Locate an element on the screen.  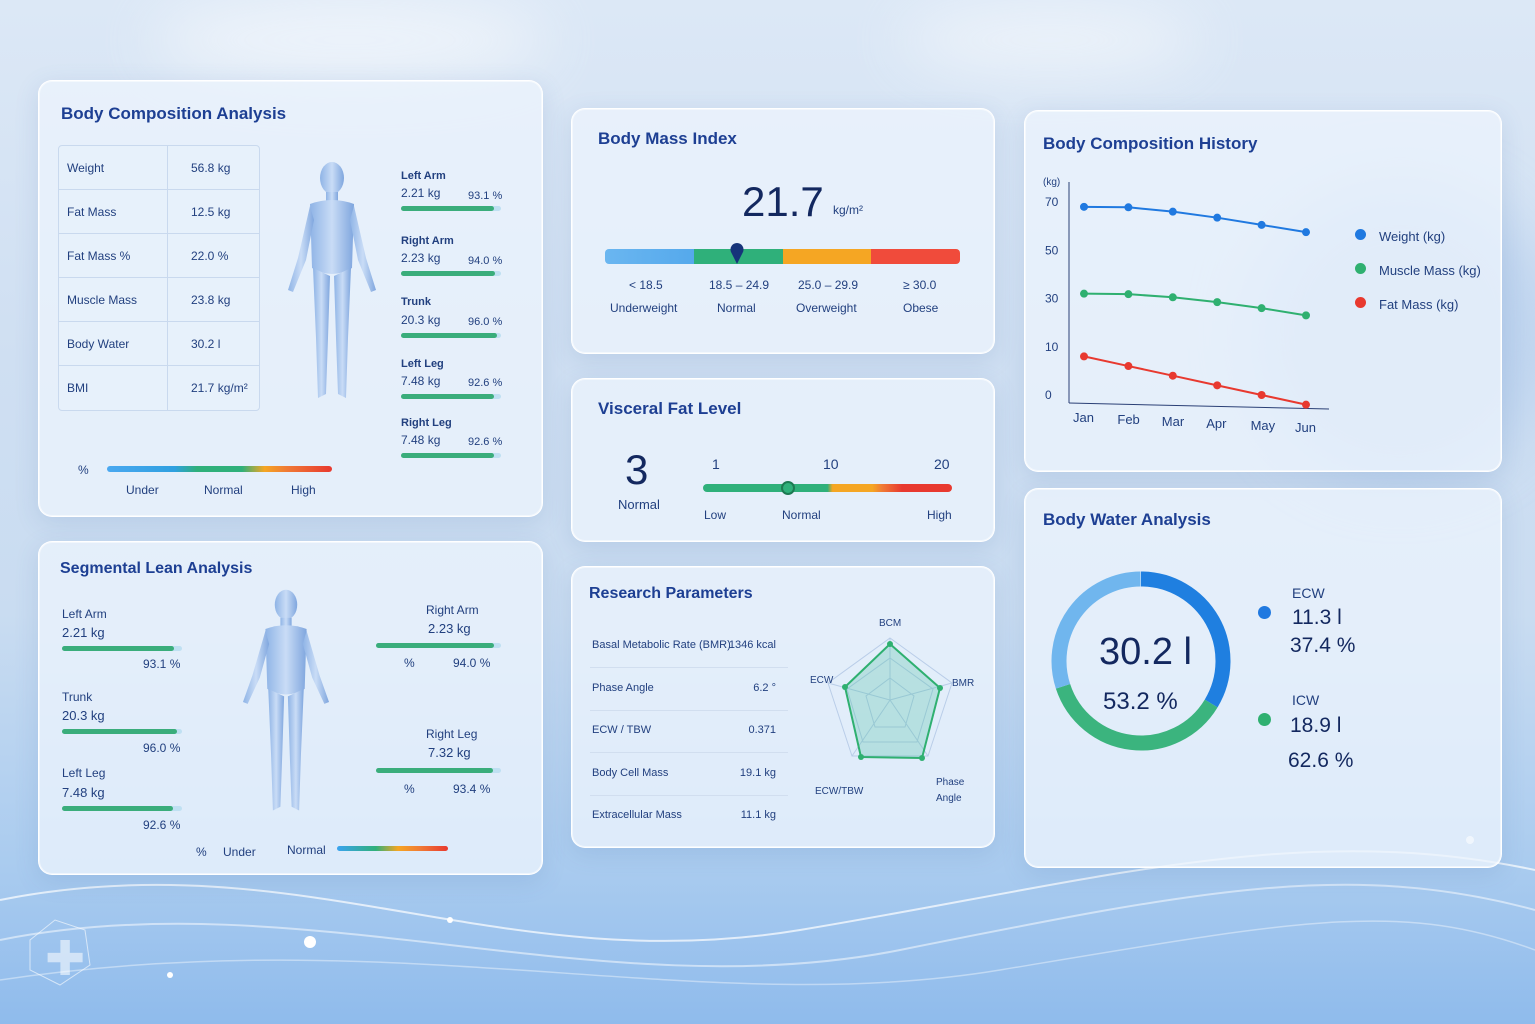
segment-pct: 94.0 % is located at coordinates (485, 261).